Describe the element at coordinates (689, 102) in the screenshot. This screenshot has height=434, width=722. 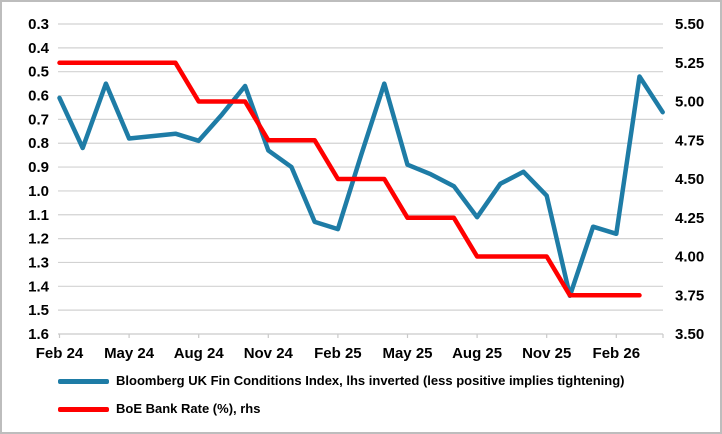
I see `y-axis-label-right: 5.00` at that location.